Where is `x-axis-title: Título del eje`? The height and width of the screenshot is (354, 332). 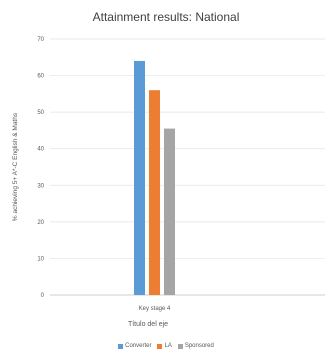 x-axis-title: Título del eje is located at coordinates (148, 324).